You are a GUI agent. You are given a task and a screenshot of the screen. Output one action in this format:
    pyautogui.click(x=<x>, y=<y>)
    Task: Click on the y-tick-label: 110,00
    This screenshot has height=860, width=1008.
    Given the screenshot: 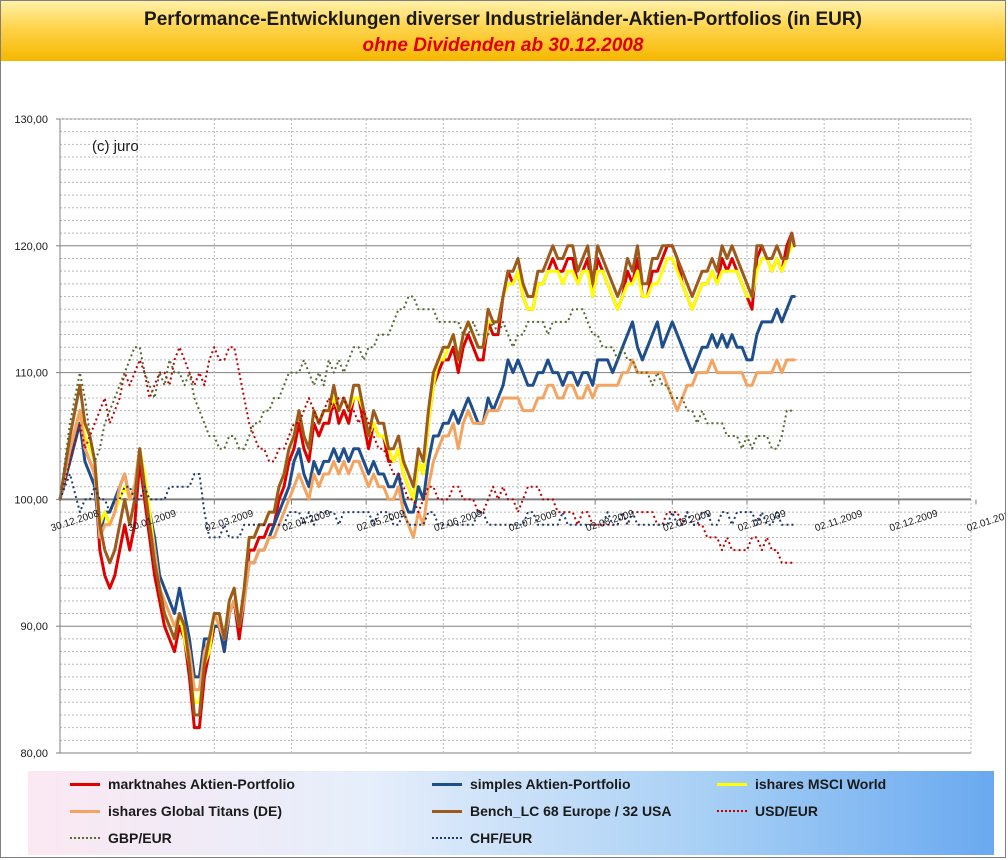 What is the action you would take?
    pyautogui.click(x=31, y=374)
    